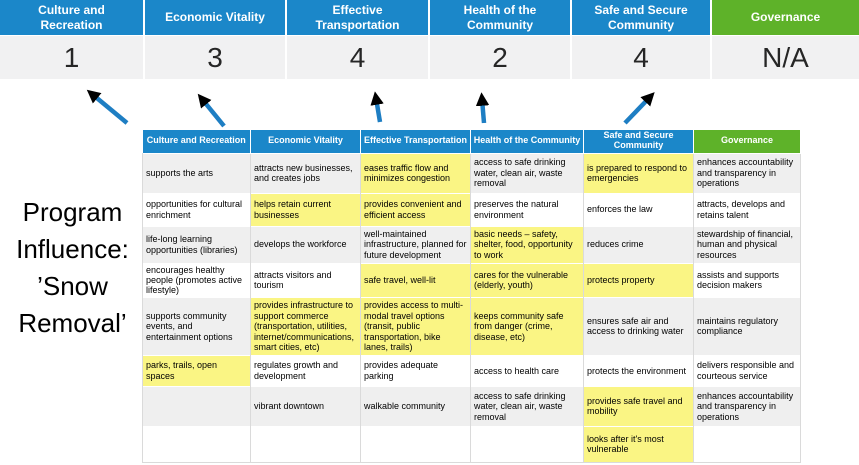  I want to click on priority-header-governance: Governance, so click(785, 17).